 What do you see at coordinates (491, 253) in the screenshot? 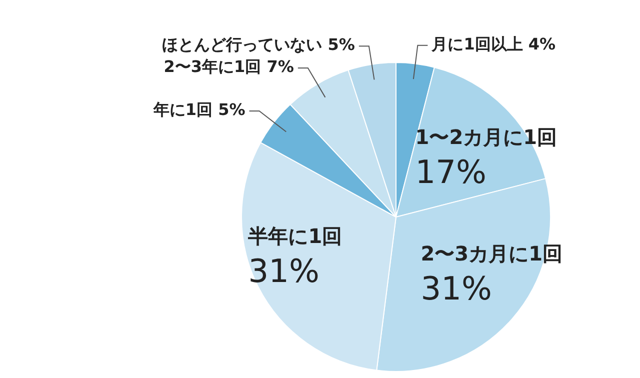
I see `slice-label: 2〜3カ月に1回` at bounding box center [491, 253].